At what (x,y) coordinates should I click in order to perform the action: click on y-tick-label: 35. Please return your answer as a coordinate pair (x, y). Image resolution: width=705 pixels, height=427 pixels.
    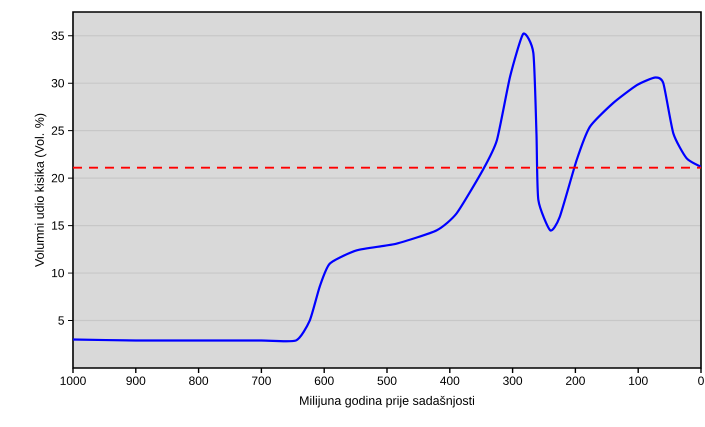
    Looking at the image, I should click on (58, 36).